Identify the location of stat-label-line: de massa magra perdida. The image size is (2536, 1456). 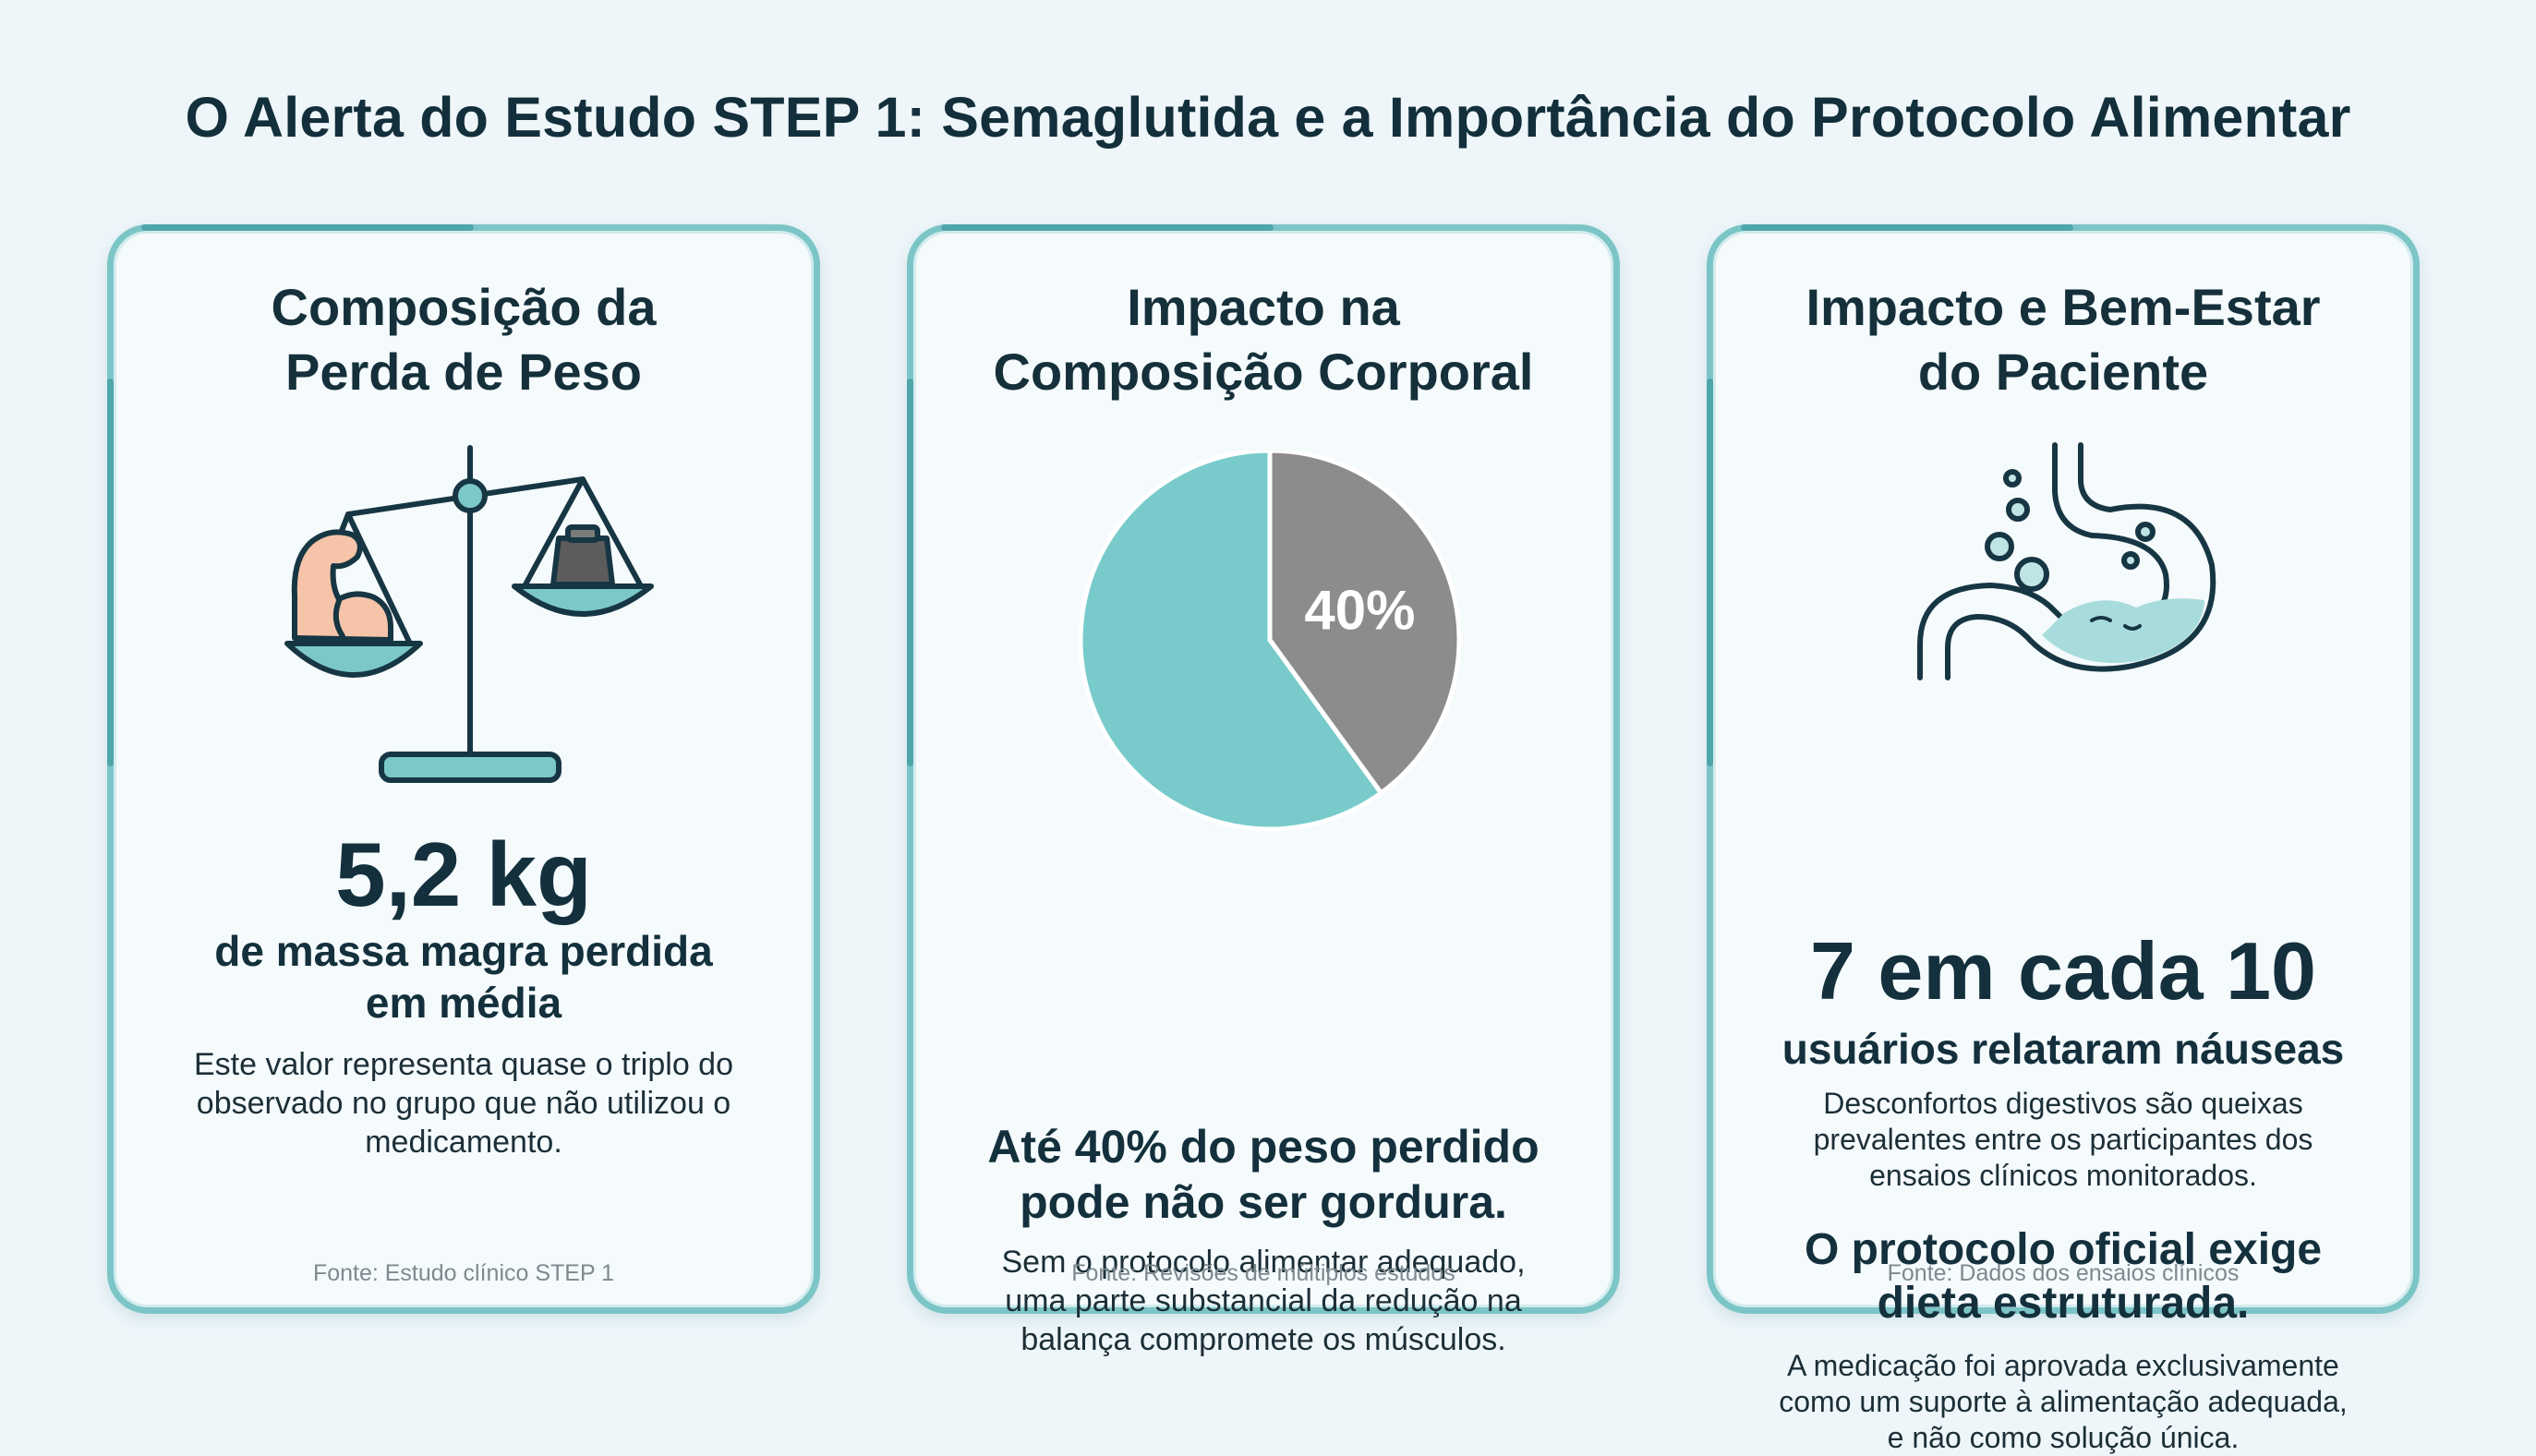
(463, 951).